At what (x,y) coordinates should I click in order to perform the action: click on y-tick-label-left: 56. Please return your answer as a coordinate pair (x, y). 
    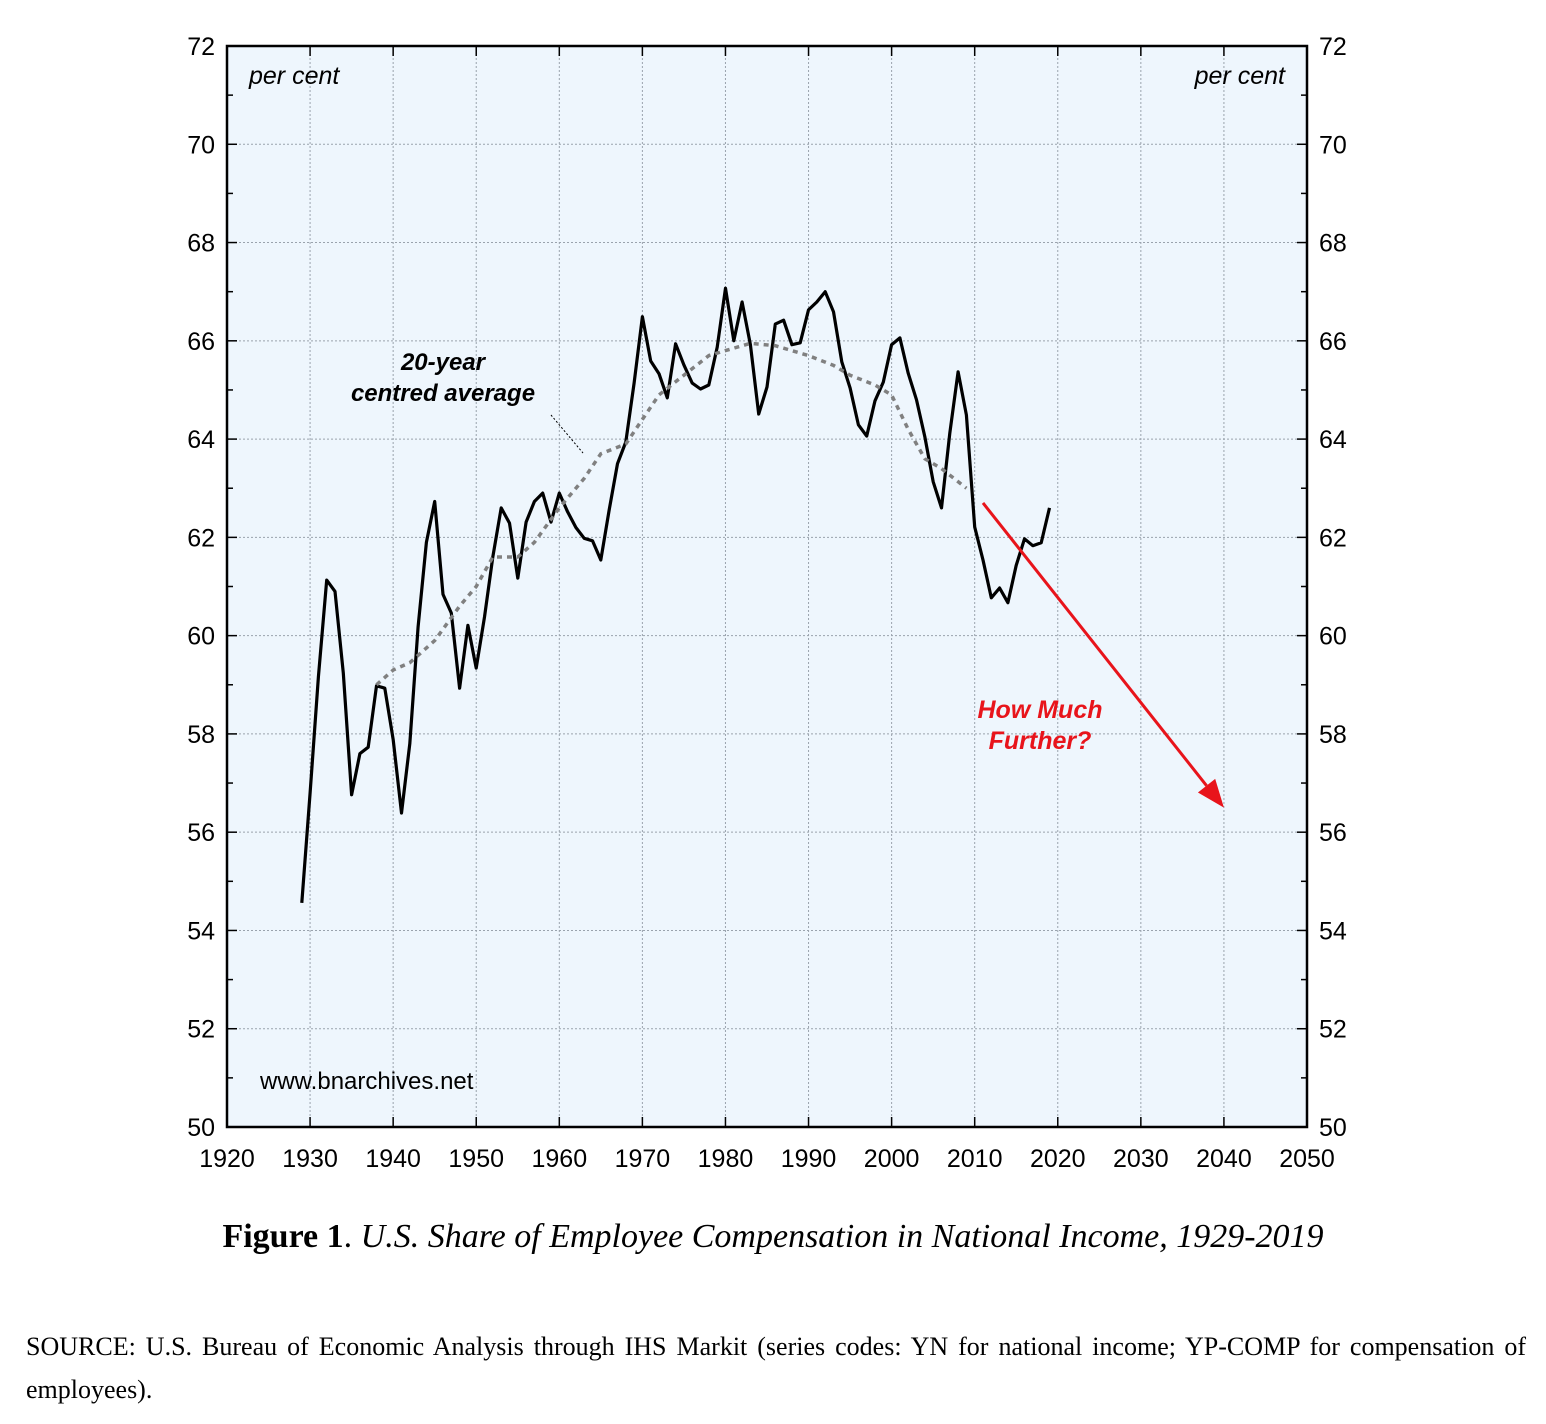
    Looking at the image, I should click on (201, 833).